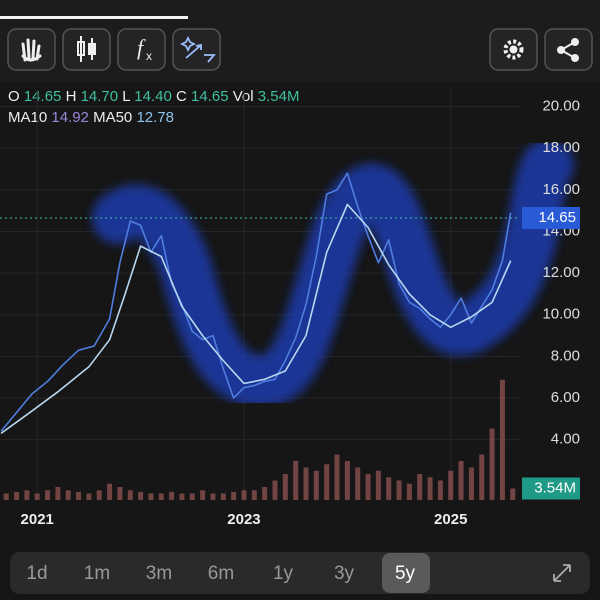 The image size is (600, 600). I want to click on toolbar, so click(300, 49).